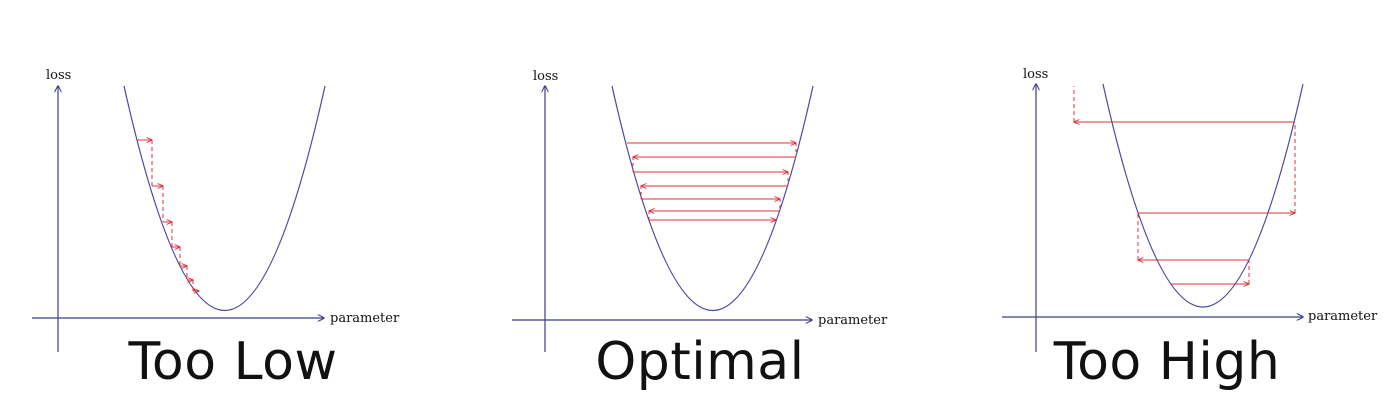  Describe the element at coordinates (700, 362) in the screenshot. I see `panel-title: Optimal` at that location.